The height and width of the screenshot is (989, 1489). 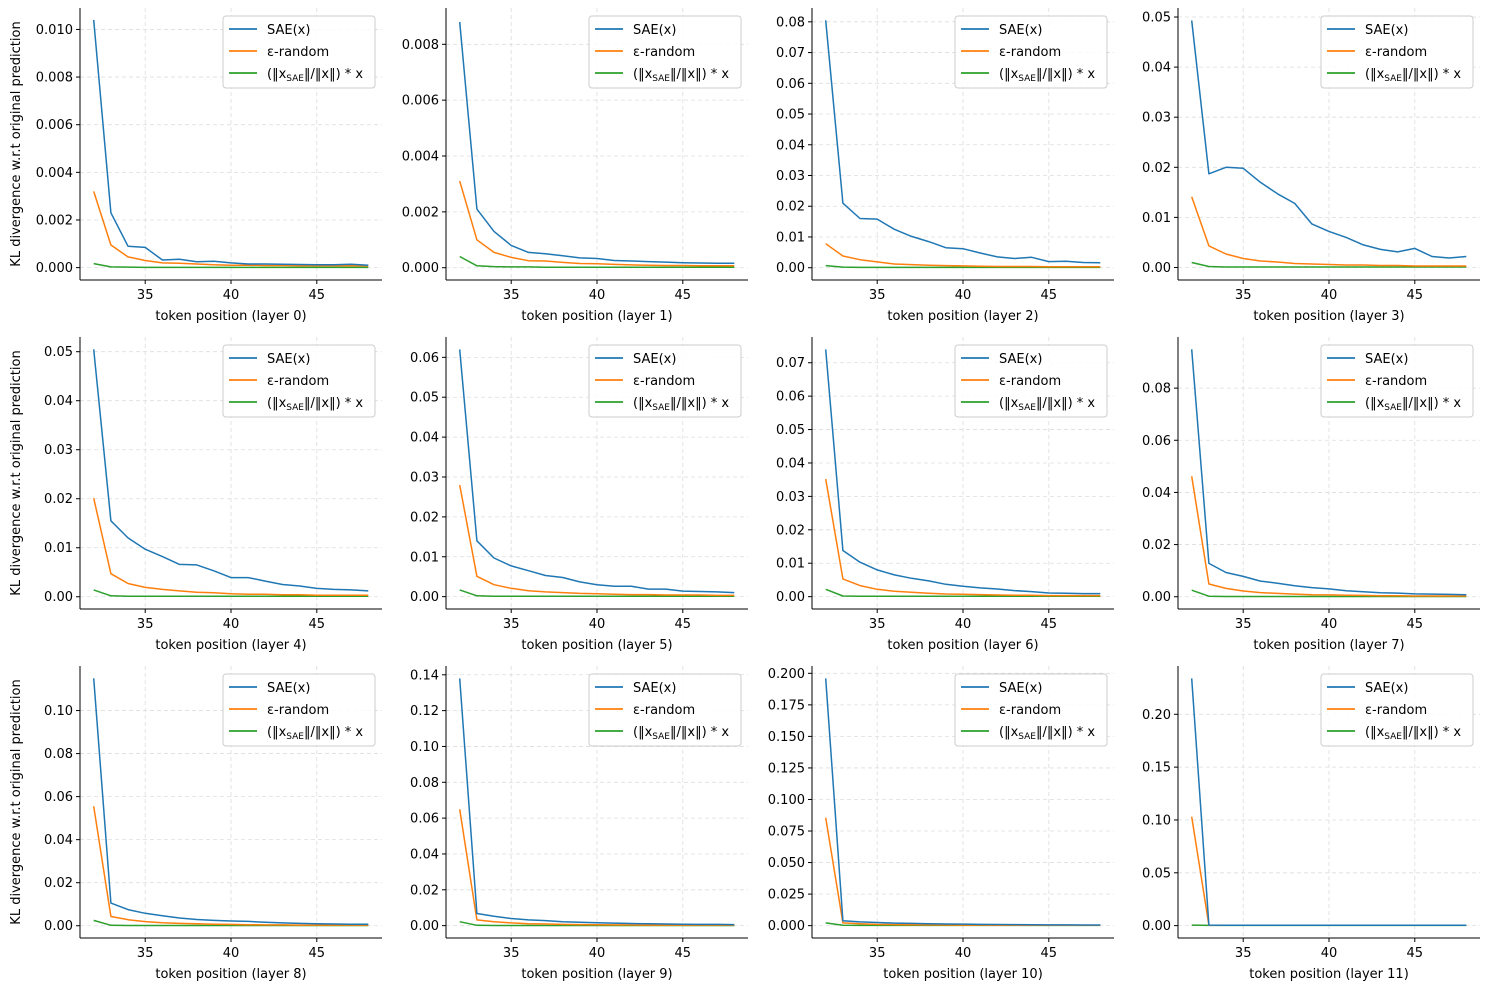 What do you see at coordinates (596, 645) in the screenshot?
I see `x-axis-label: token position (layer 5)` at bounding box center [596, 645].